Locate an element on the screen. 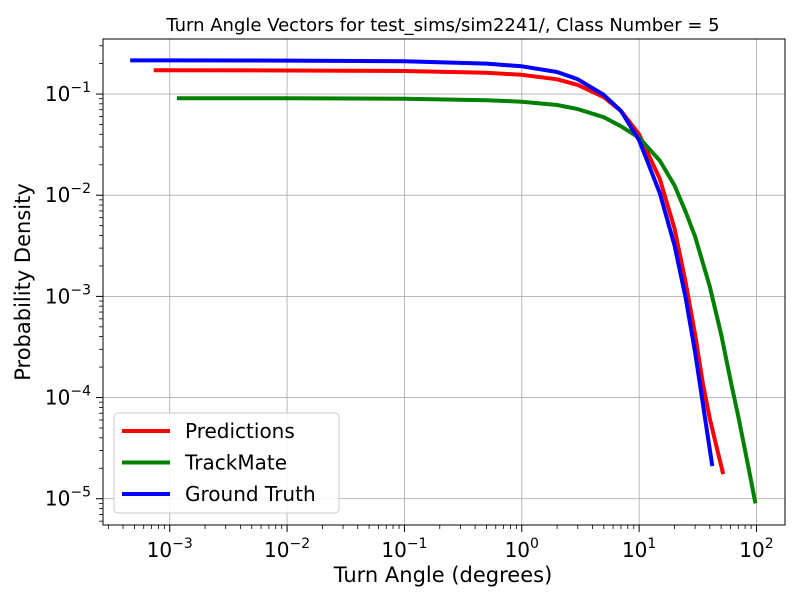 Image resolution: width=800 pixels, height=600 pixels. x-tick-label: 10⁻¹ is located at coordinates (404, 549).